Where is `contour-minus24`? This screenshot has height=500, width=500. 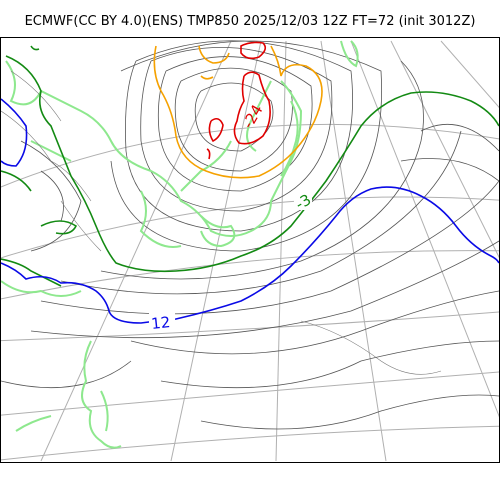 contour-minus24 is located at coordinates (238, 100).